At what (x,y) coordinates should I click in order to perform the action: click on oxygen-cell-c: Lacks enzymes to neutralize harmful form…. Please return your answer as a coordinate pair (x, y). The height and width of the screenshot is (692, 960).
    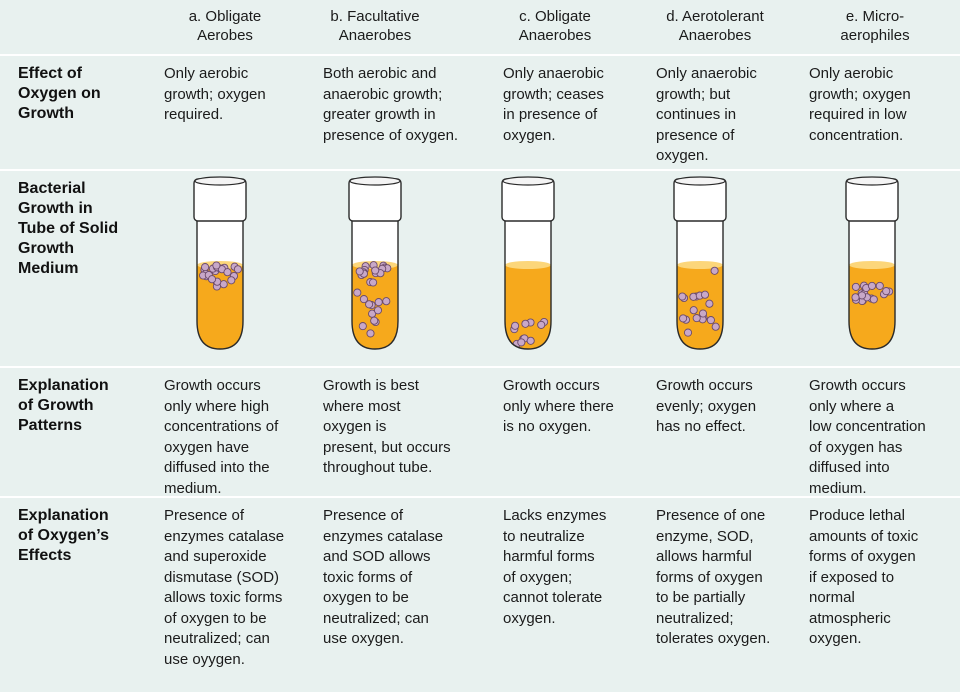
    Looking at the image, I should click on (555, 567).